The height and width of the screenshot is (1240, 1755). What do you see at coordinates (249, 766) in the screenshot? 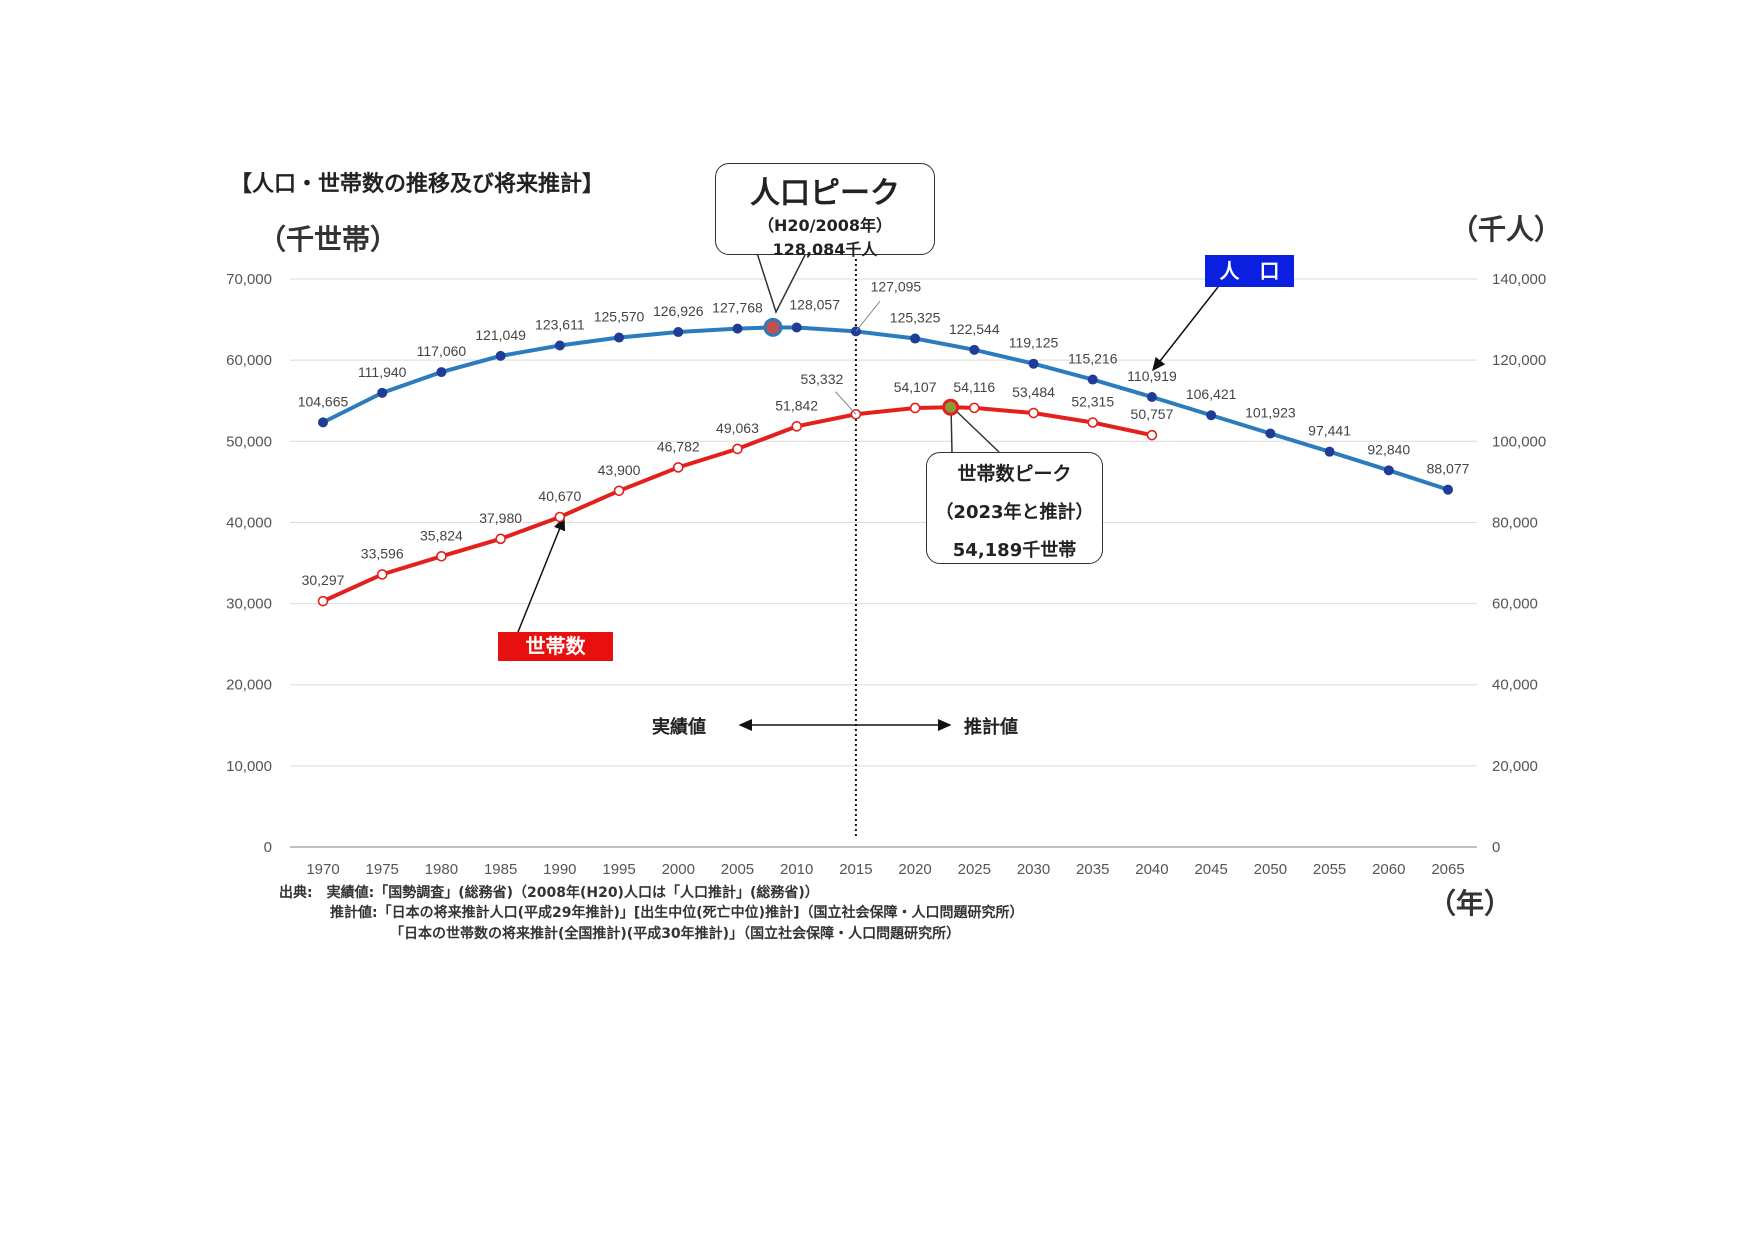
I see `left-tick-label: 10,000` at bounding box center [249, 766].